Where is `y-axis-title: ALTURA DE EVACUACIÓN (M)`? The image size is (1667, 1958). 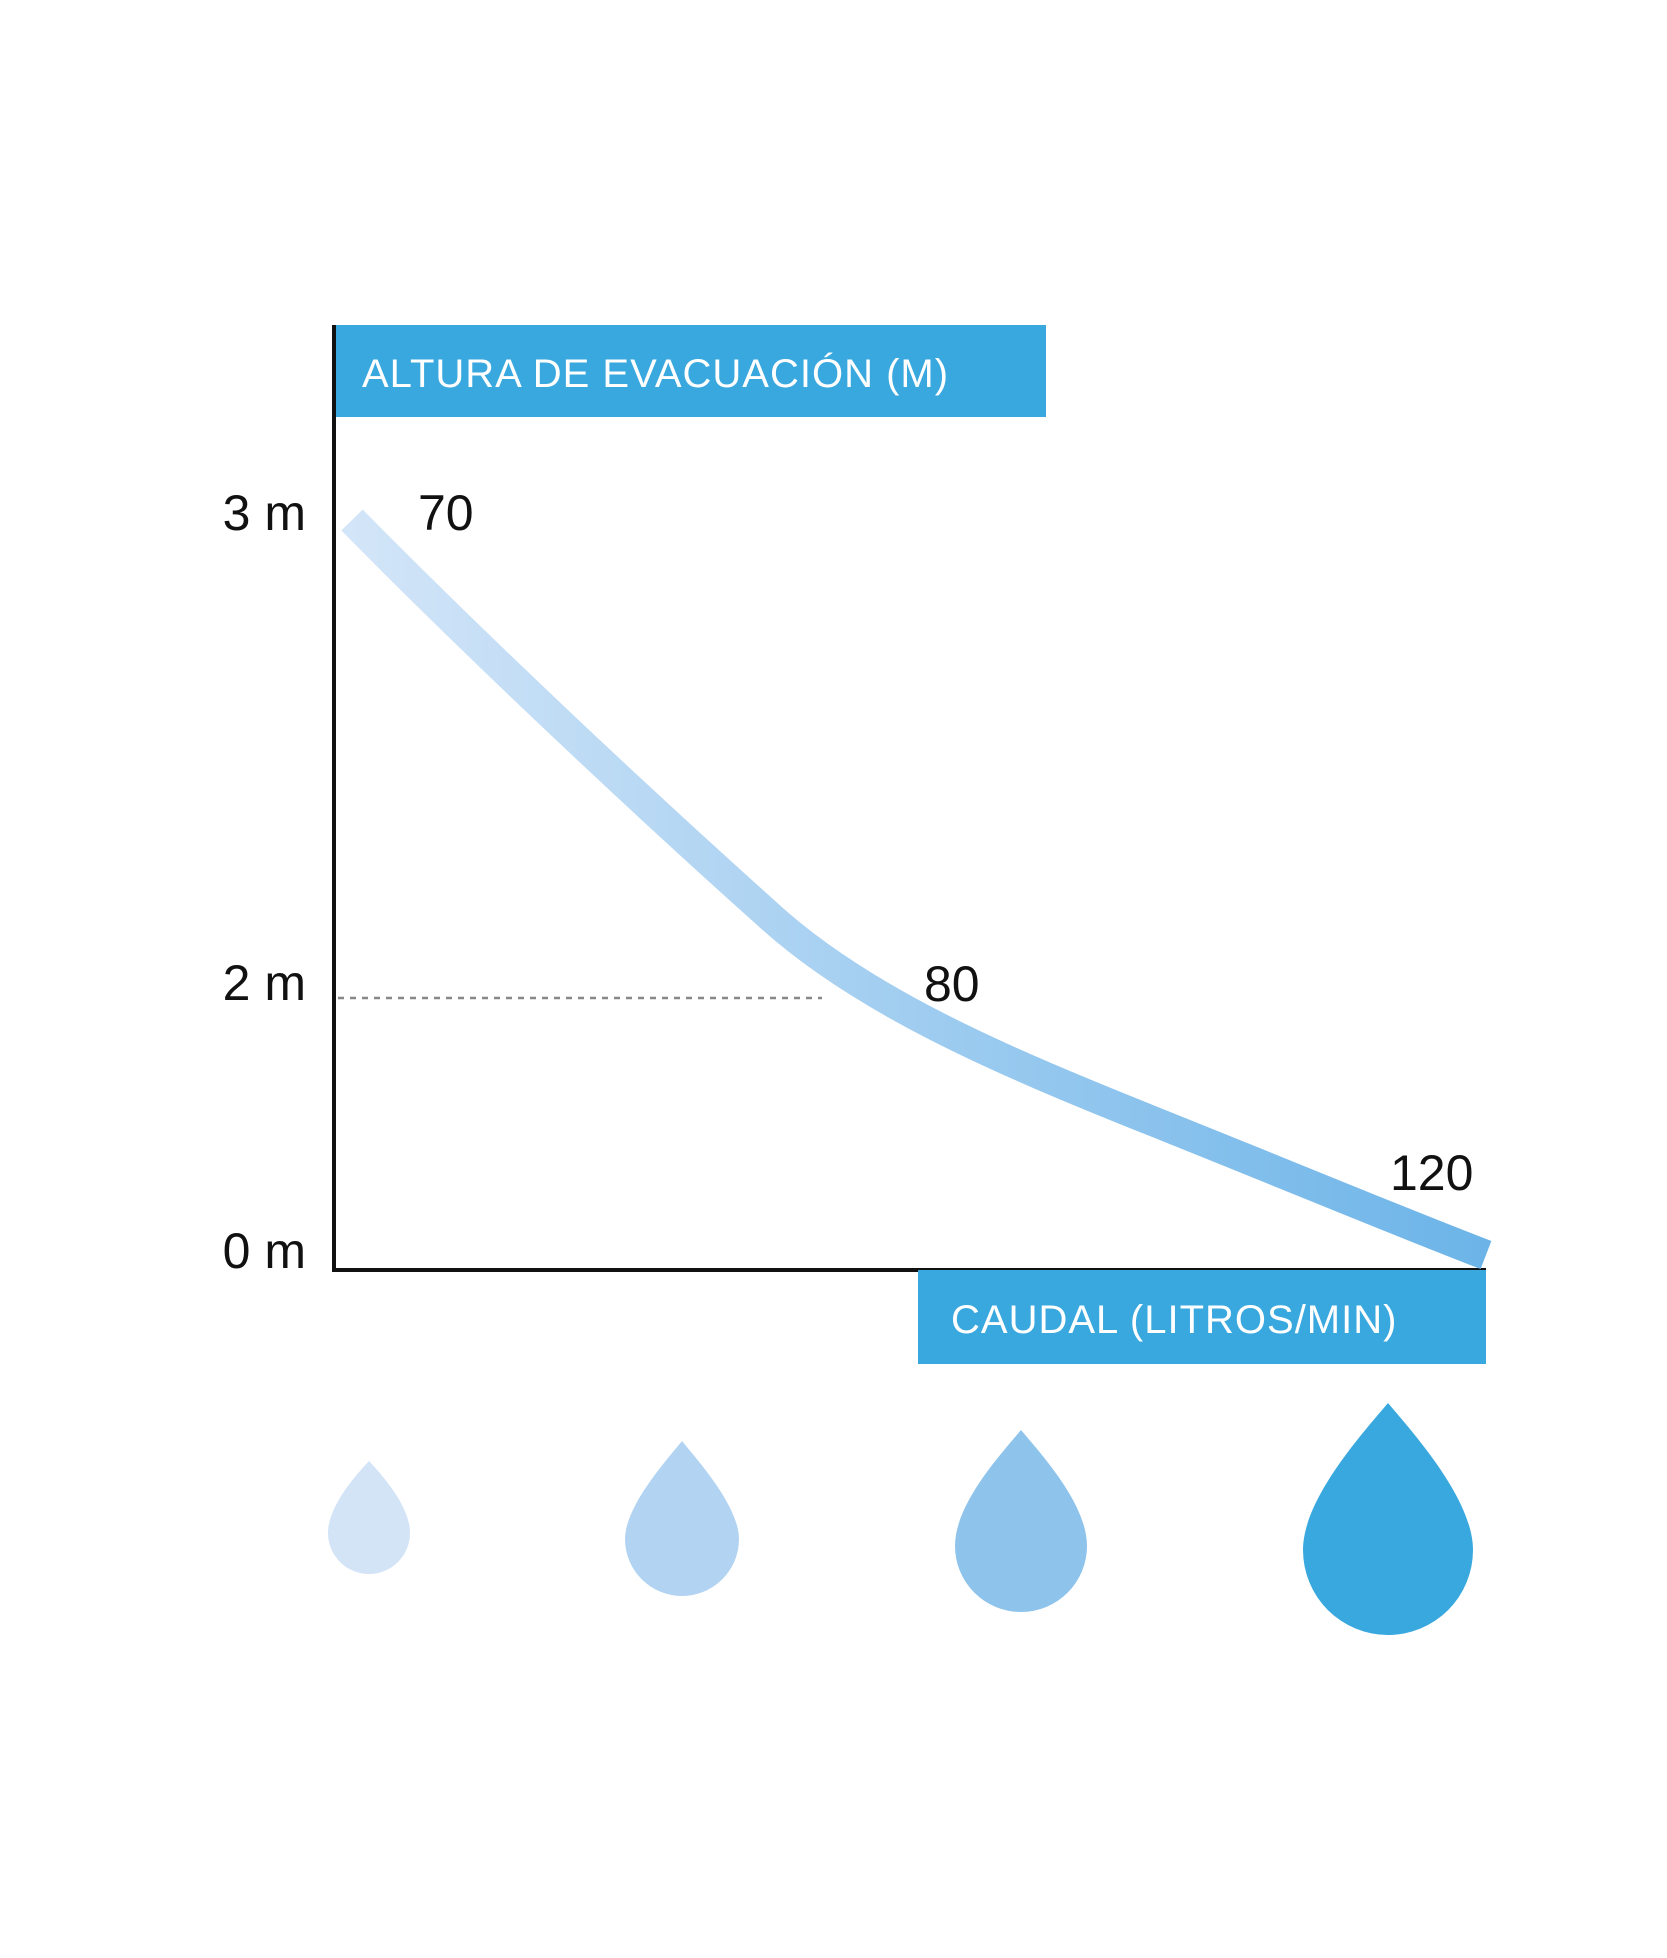
y-axis-title: ALTURA DE EVACUACIÓN (M) is located at coordinates (690, 371).